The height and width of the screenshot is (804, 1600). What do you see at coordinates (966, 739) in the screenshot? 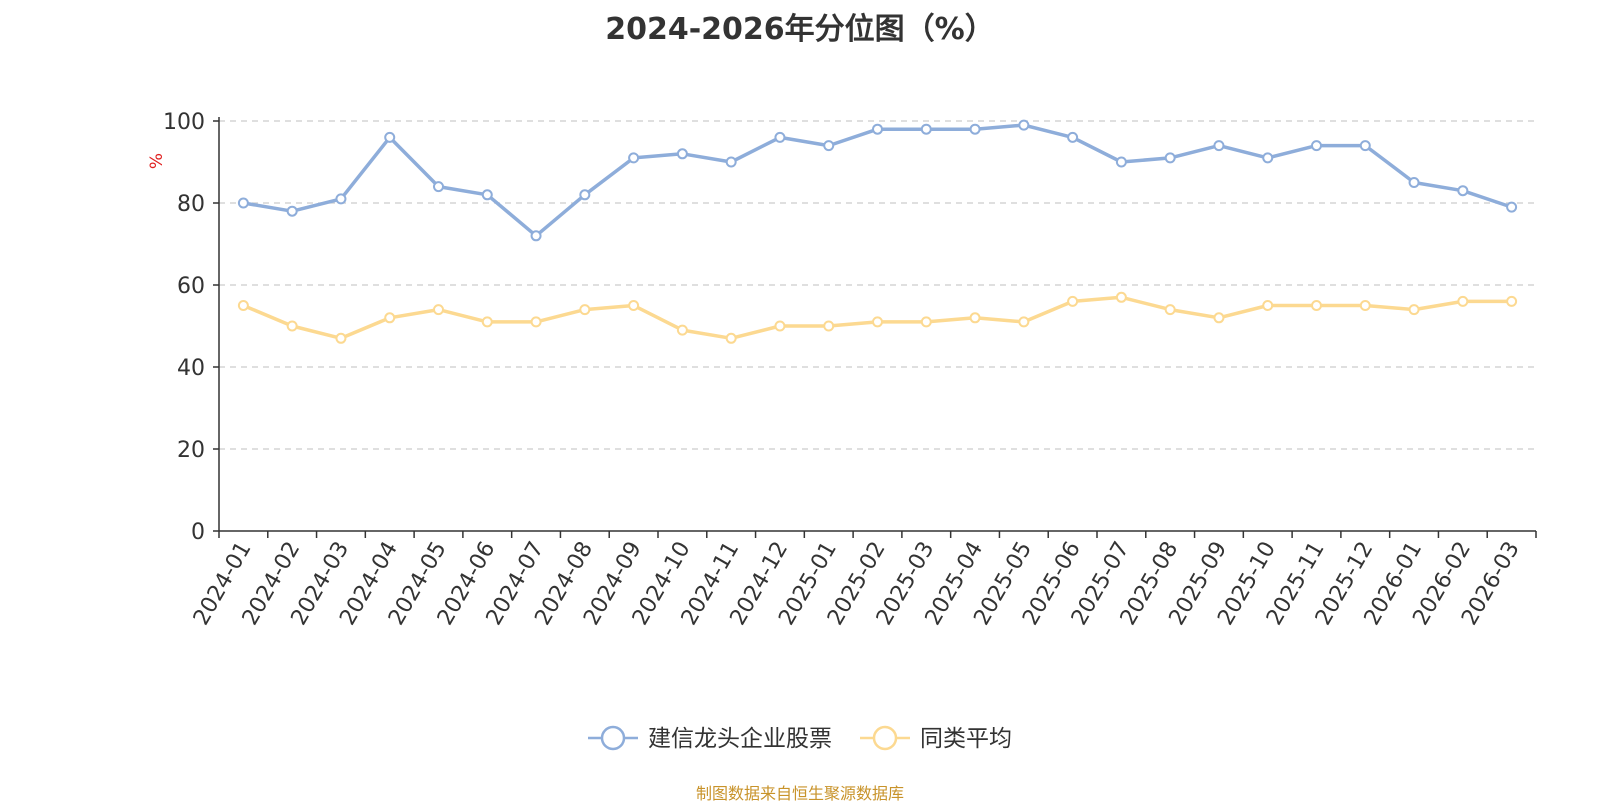
I see `legend-label: 同类平均` at bounding box center [966, 739].